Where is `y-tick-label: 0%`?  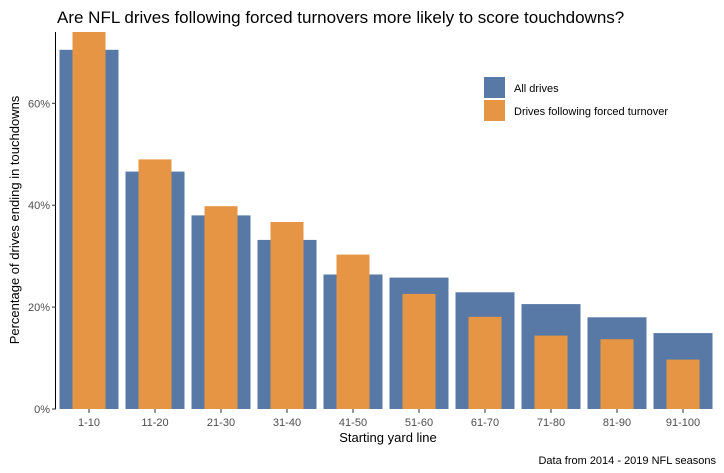
y-tick-label: 0% is located at coordinates (42, 410).